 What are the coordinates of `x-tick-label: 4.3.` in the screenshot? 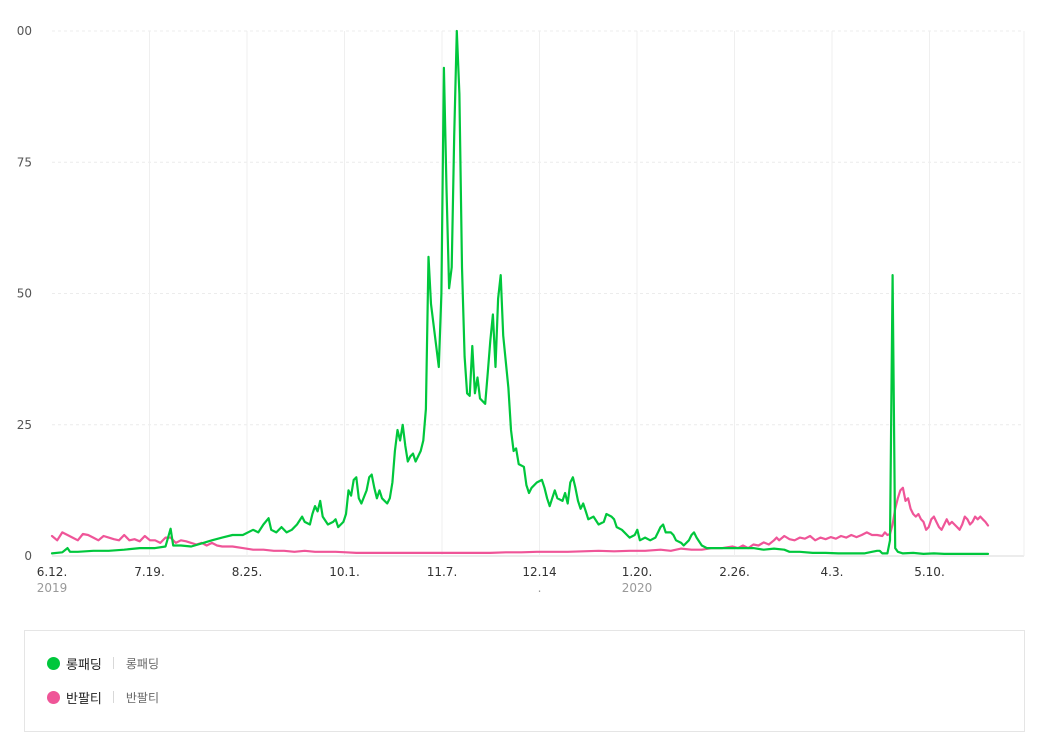 It's located at (832, 572).